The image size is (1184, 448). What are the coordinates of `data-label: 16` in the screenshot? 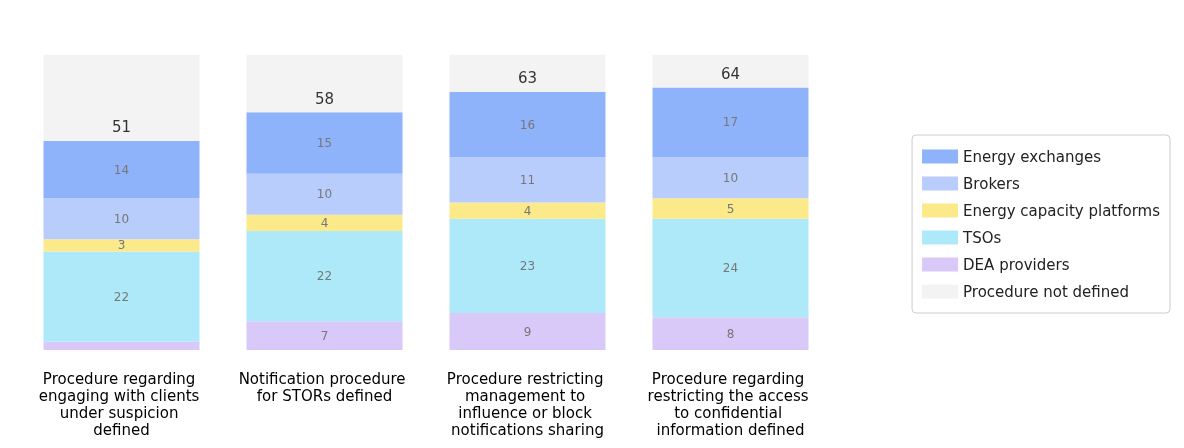 It's located at (527, 124).